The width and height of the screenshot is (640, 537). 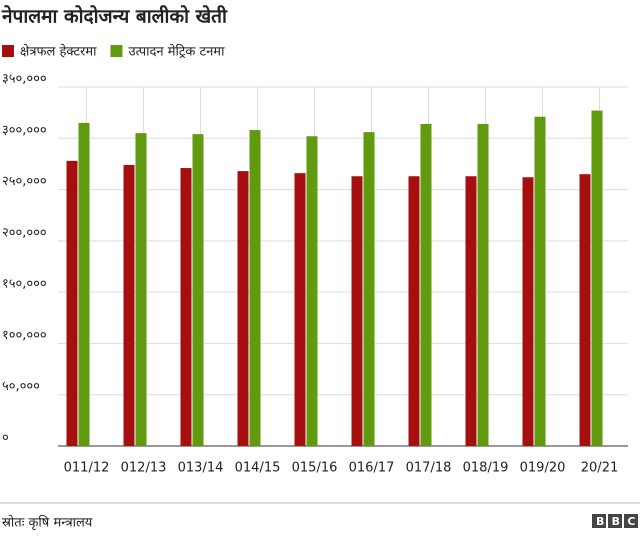 What do you see at coordinates (486, 468) in the screenshot?
I see `x-tick-label: 018/19` at bounding box center [486, 468].